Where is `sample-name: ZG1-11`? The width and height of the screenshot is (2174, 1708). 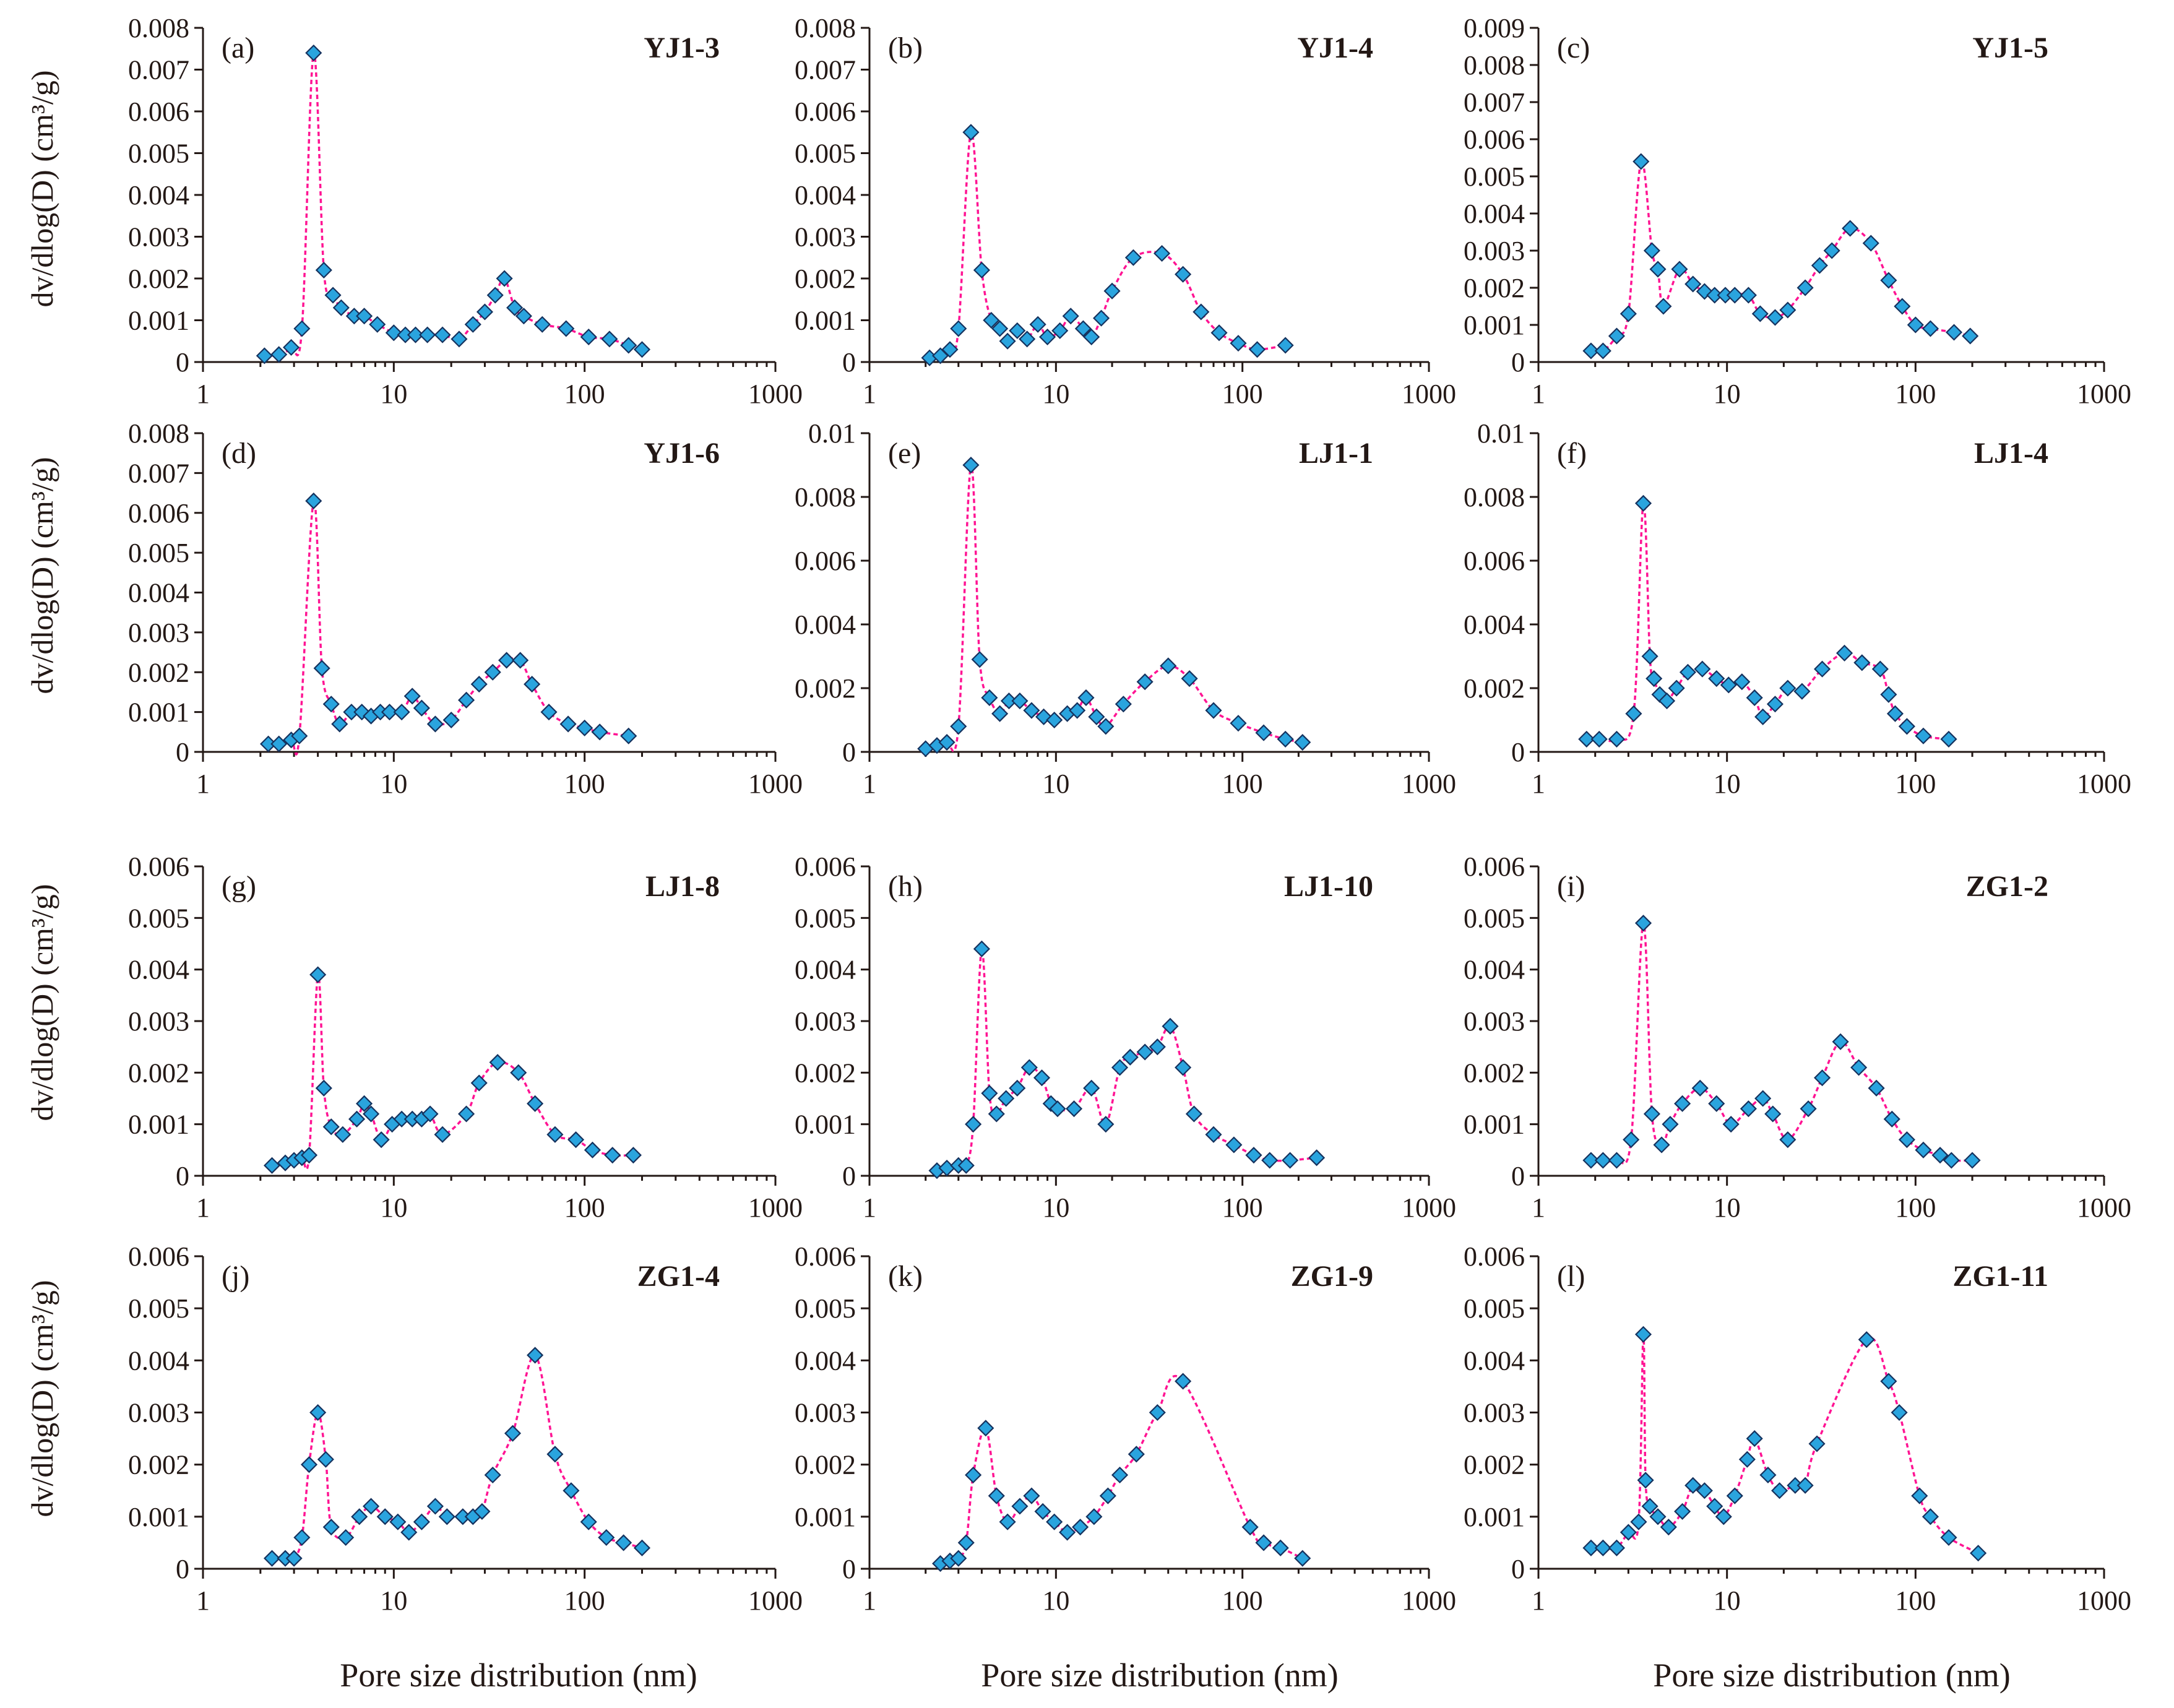 sample-name: ZG1-11 is located at coordinates (2000, 1277).